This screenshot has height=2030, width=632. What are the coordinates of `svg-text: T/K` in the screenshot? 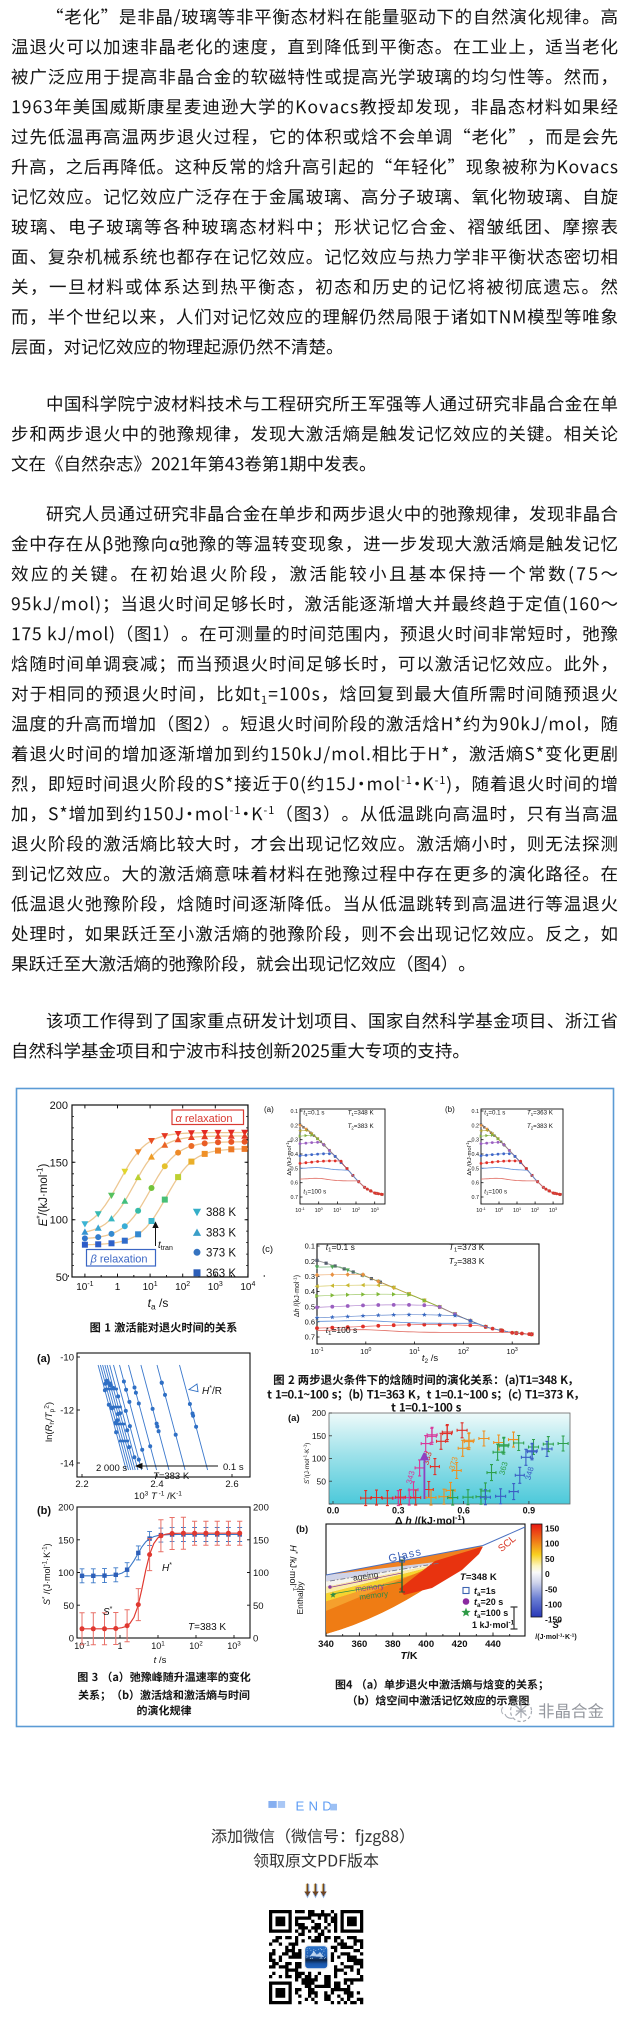 It's located at (409, 1656).